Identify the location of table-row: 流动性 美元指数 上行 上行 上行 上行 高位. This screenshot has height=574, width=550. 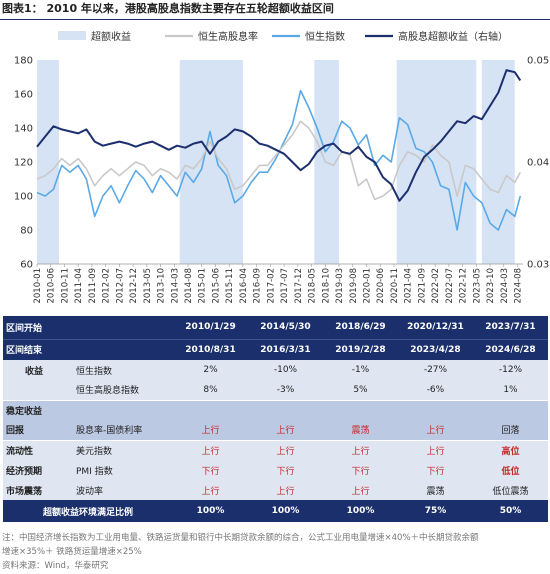
(275, 449).